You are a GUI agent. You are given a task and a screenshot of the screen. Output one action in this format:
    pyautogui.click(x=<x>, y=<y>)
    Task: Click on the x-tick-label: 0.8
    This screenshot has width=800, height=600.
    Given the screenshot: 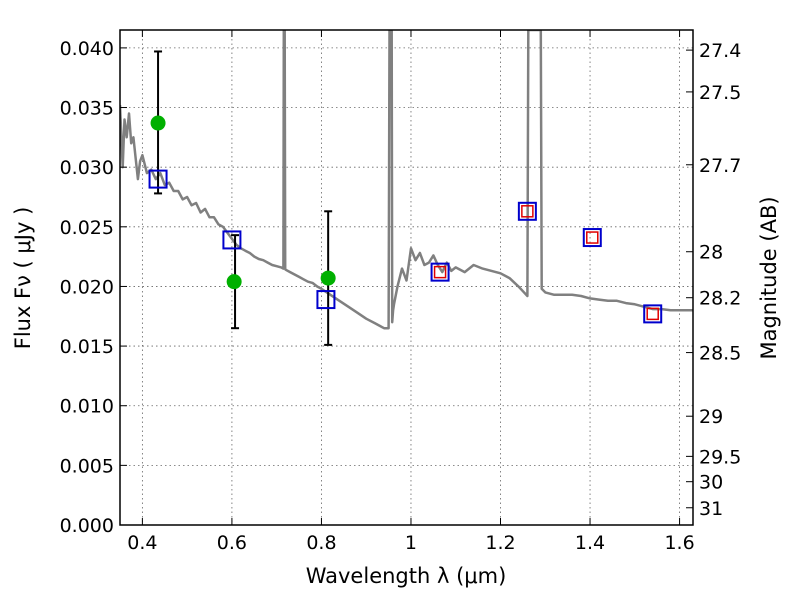 What is the action you would take?
    pyautogui.click(x=321, y=543)
    